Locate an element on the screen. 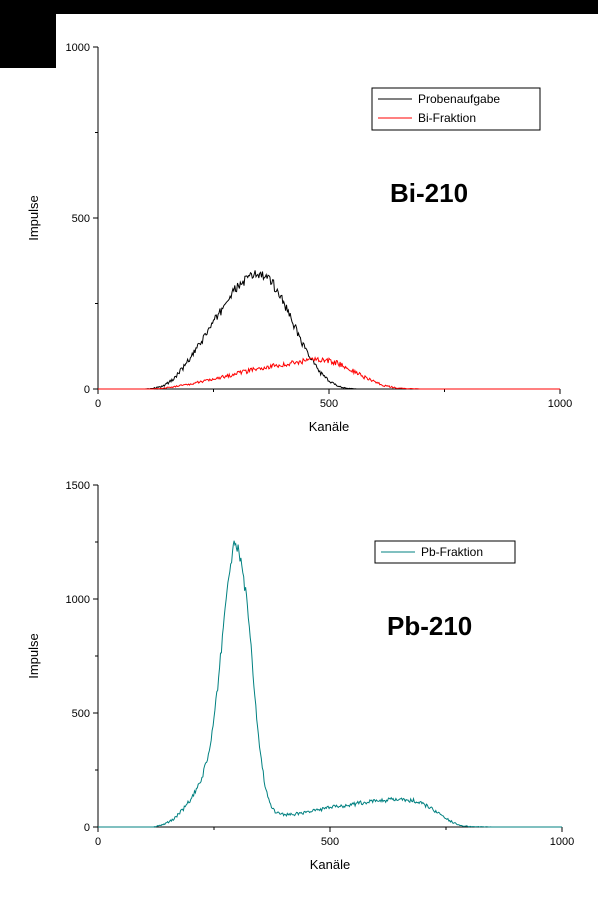 This screenshot has height=908, width=598. corner-black-block is located at coordinates (28, 34).